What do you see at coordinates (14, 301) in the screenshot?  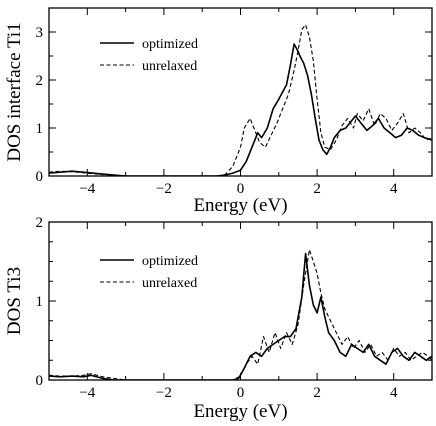 I see `y-axis-title: DOS Ti3` at bounding box center [14, 301].